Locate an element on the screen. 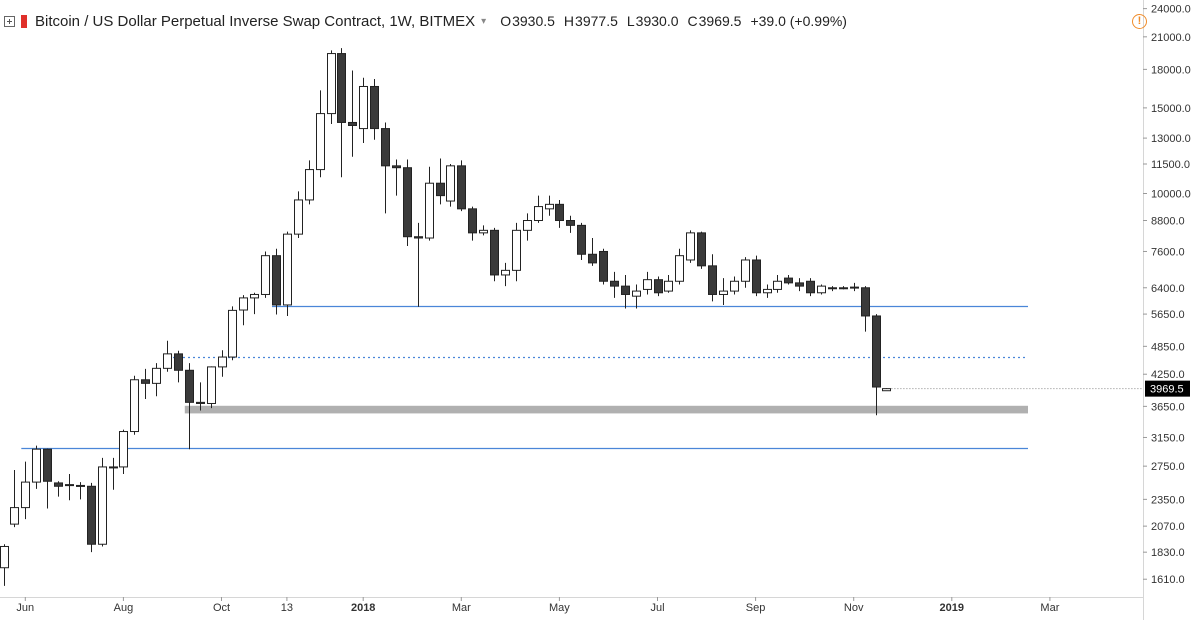 Image resolution: width=1200 pixels, height=620 pixels. last-price-box is located at coordinates (1167, 388).